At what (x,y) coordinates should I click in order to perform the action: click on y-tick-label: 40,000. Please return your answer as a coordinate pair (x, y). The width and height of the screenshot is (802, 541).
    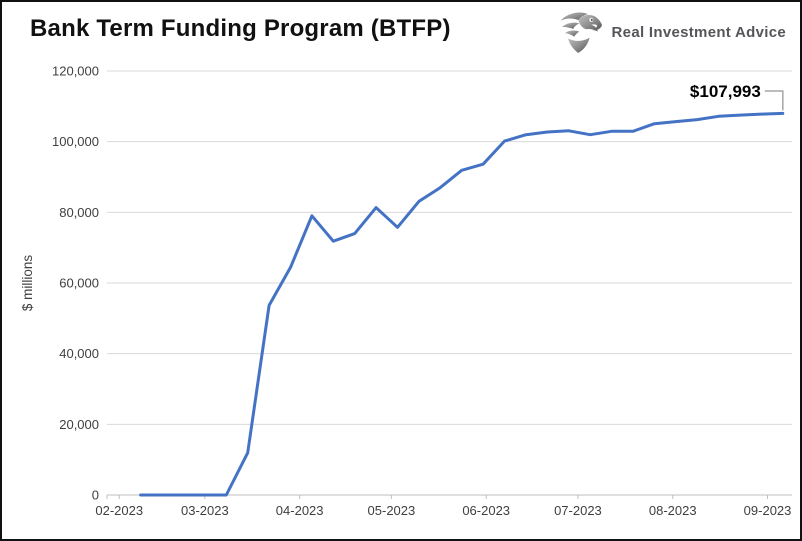
    Looking at the image, I should click on (79, 353).